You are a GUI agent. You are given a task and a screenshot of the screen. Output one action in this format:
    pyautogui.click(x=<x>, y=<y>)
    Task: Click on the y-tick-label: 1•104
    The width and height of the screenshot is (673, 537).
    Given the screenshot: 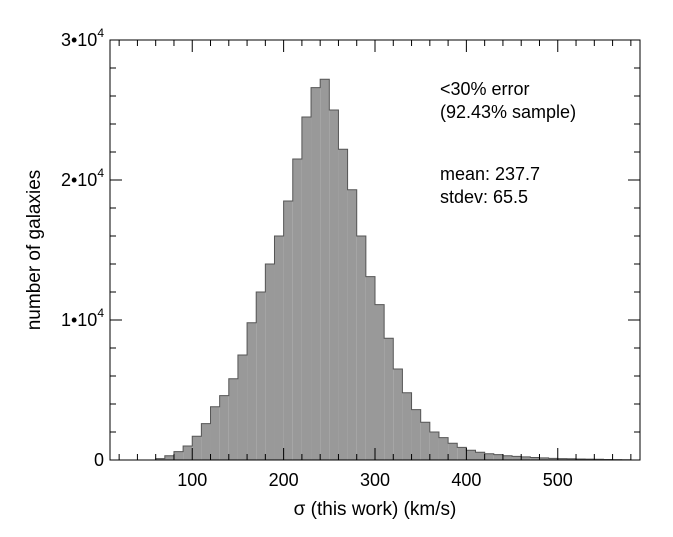 What is the action you would take?
    pyautogui.click(x=82, y=318)
    